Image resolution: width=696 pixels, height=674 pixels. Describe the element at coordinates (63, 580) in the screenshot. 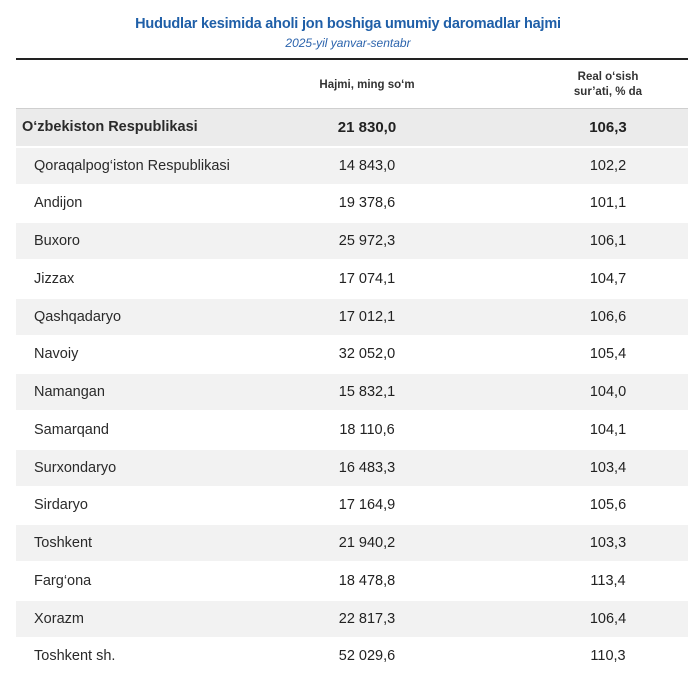

I see `region-name: Farg‘ona` at that location.